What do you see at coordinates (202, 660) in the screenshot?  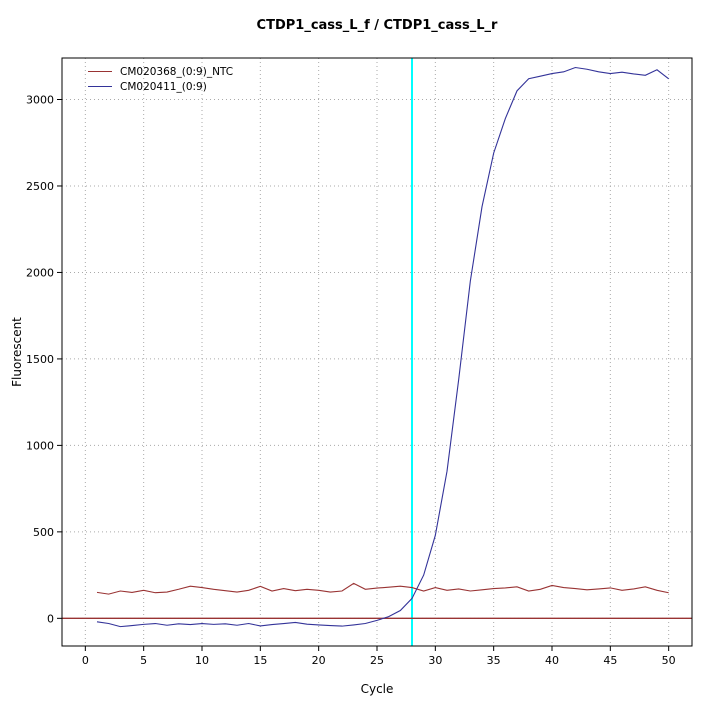 I see `x-tick-label: 10` at bounding box center [202, 660].